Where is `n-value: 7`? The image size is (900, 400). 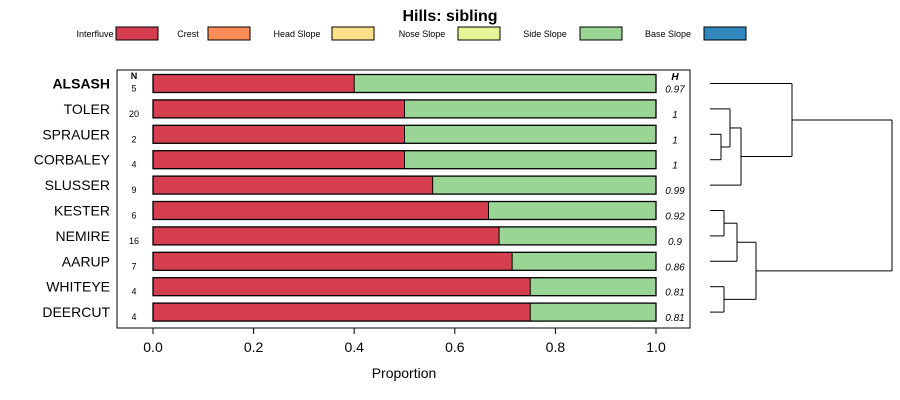
n-value: 7 is located at coordinates (133, 266).